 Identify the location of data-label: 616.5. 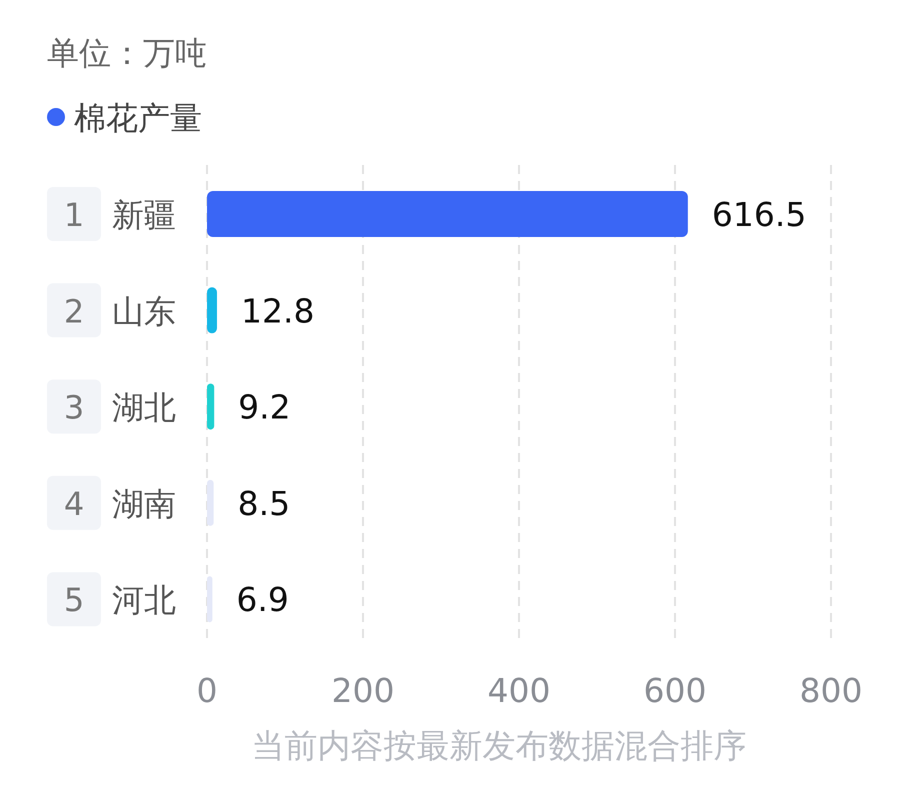
(759, 214).